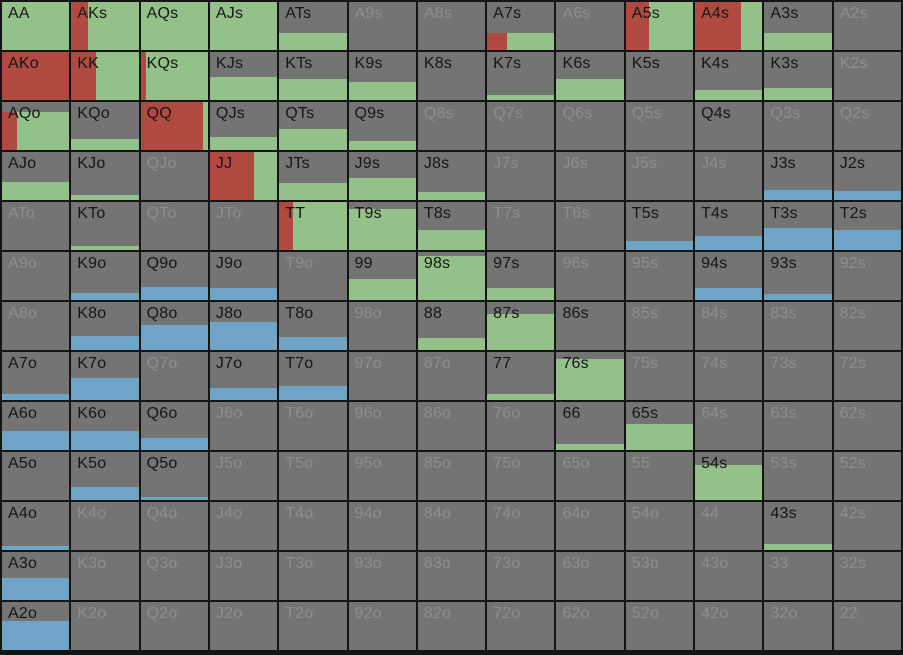 Image resolution: width=903 pixels, height=655 pixels. What do you see at coordinates (313, 176) in the screenshot?
I see `cell-JTs: JTs` at bounding box center [313, 176].